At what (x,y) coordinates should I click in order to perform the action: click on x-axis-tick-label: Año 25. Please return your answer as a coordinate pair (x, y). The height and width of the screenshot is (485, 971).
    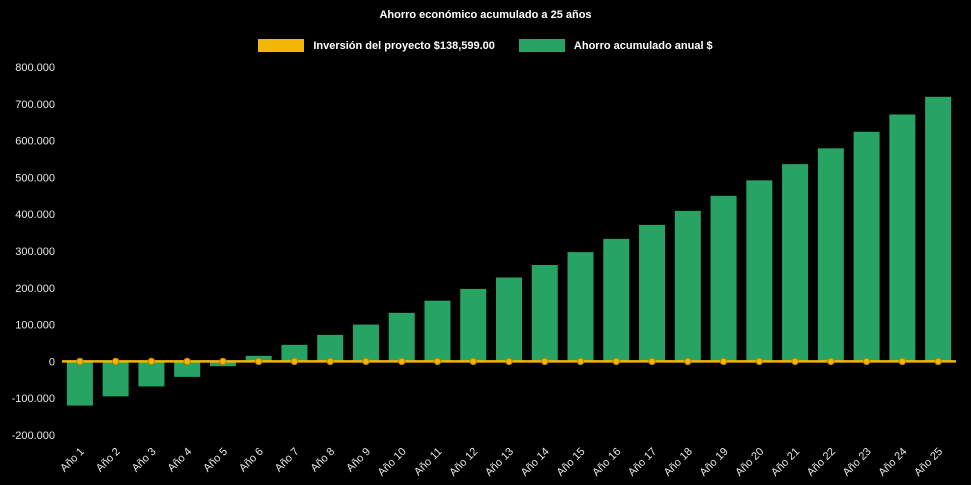
    Looking at the image, I should click on (928, 462).